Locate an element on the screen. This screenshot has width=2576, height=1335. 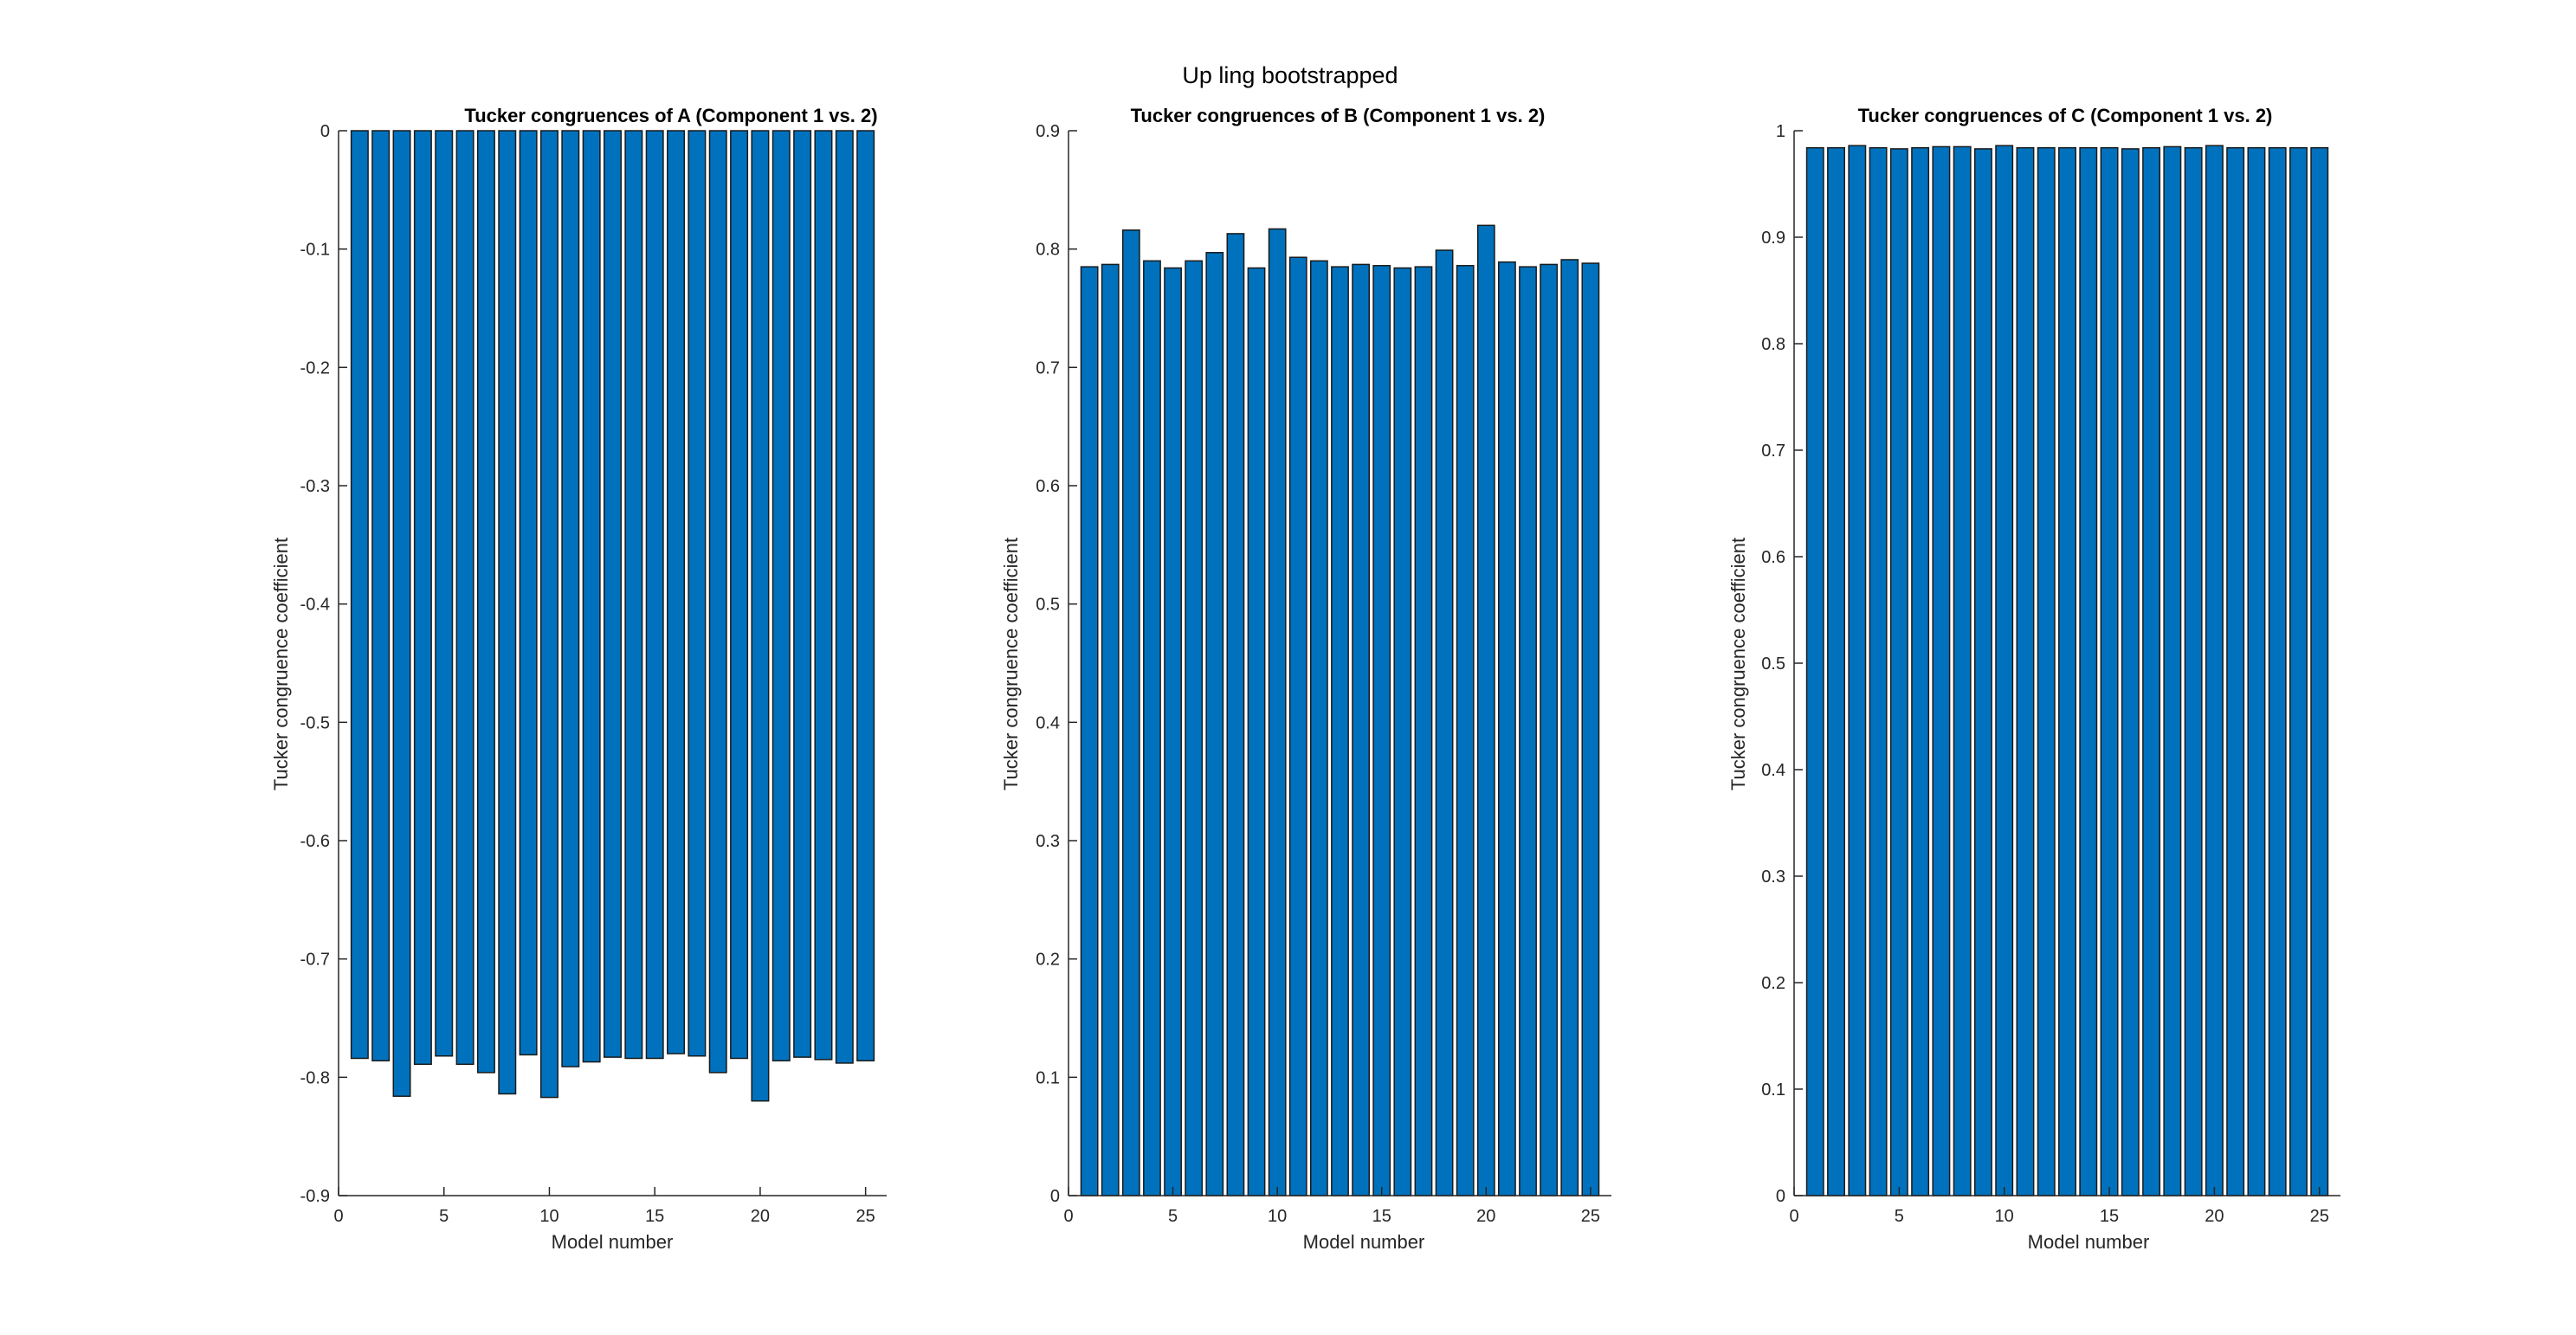
subplot-b-ytick-label: 0.3 is located at coordinates (1048, 842).